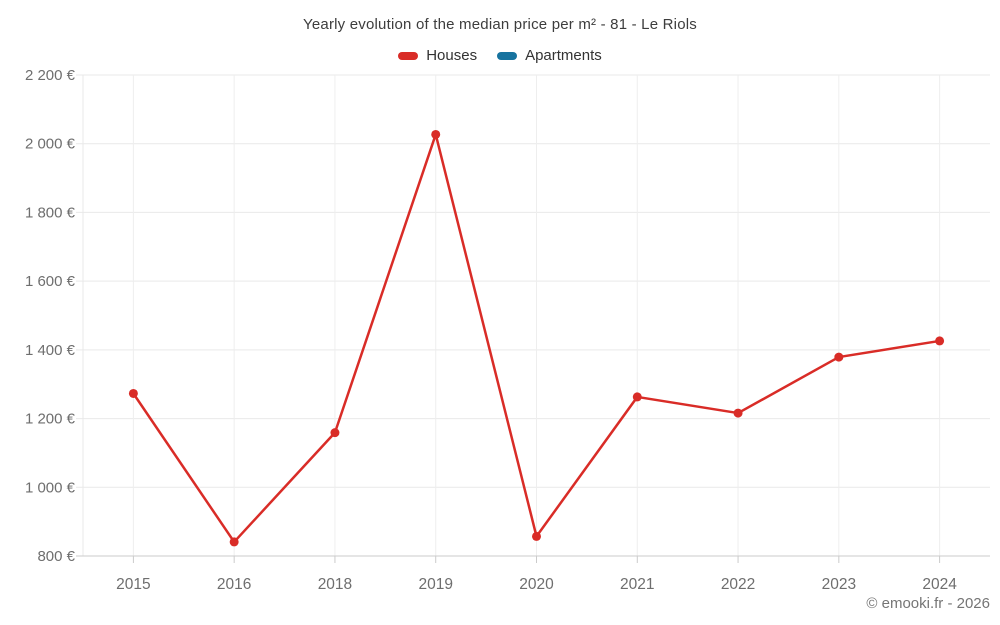 The width and height of the screenshot is (1000, 625). Describe the element at coordinates (50, 75) in the screenshot. I see `y-axis-tick-label: 2 200 €` at that location.